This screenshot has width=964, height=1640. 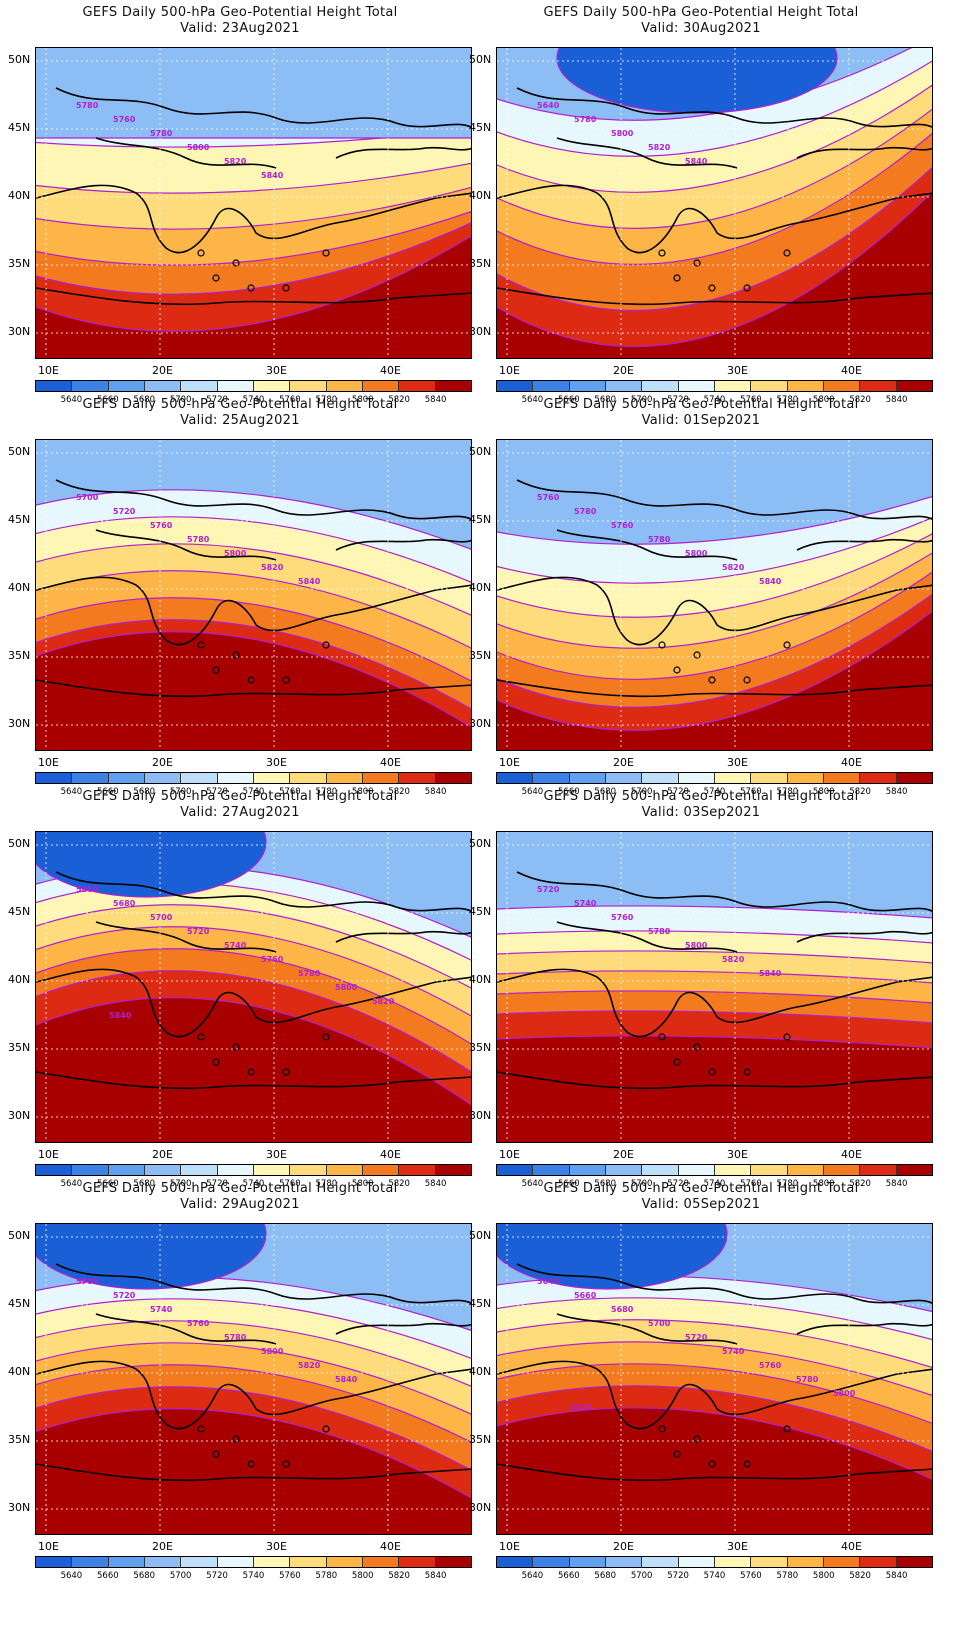 What do you see at coordinates (240, 1204) in the screenshot?
I see `panel-valid-date: Valid: 29Aug2021` at bounding box center [240, 1204].